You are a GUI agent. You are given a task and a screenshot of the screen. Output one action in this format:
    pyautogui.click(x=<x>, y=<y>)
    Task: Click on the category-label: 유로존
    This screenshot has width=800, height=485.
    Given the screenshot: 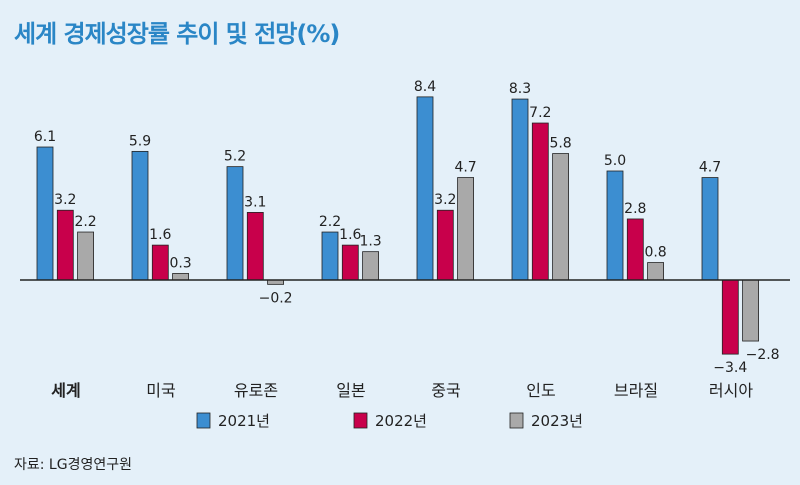 What is the action you would take?
    pyautogui.click(x=256, y=390)
    